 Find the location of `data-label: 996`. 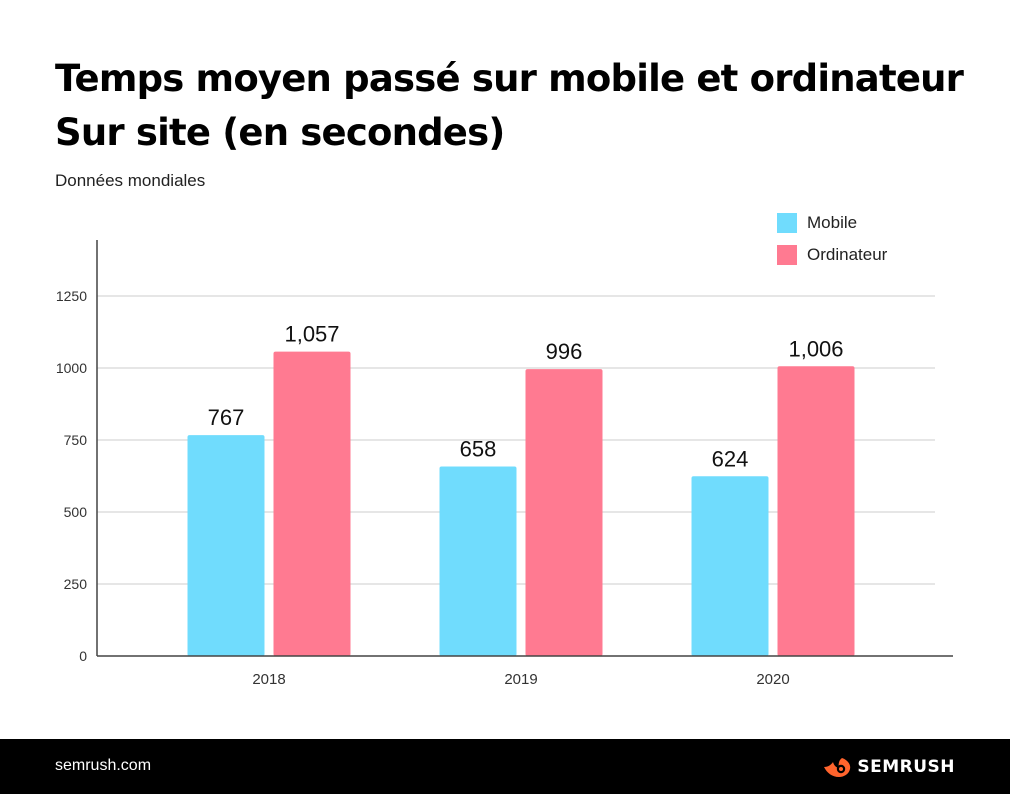

data-label: 996 is located at coordinates (564, 351).